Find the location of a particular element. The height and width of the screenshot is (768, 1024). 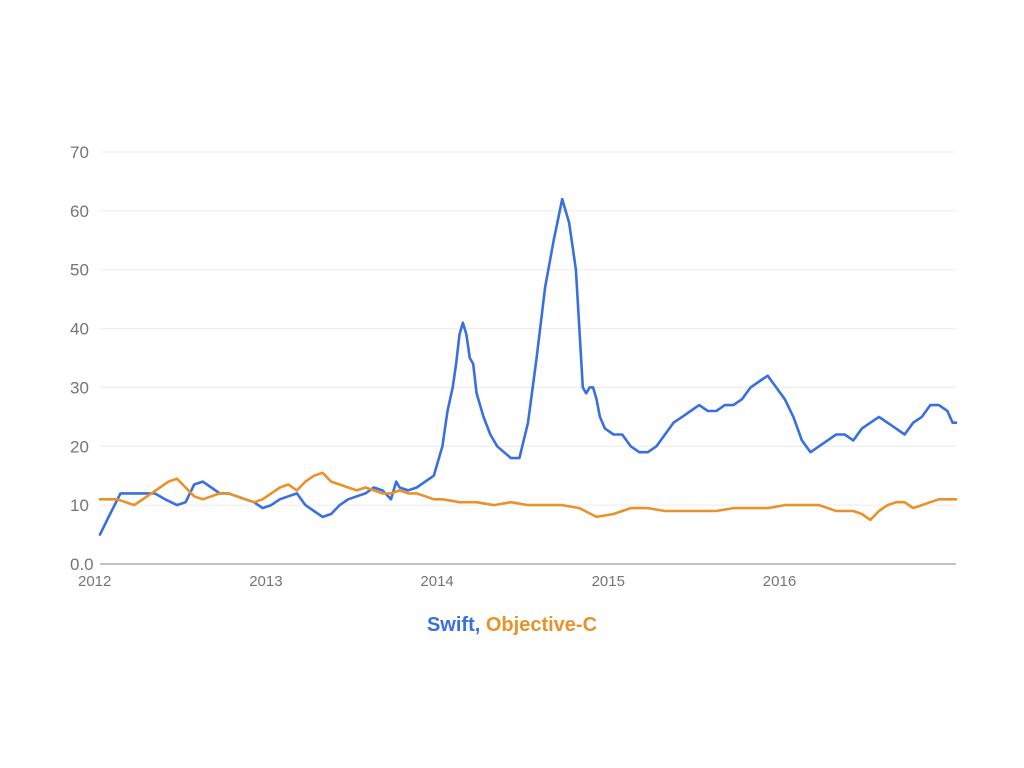

y-tick-label: 0.0 is located at coordinates (82, 564).